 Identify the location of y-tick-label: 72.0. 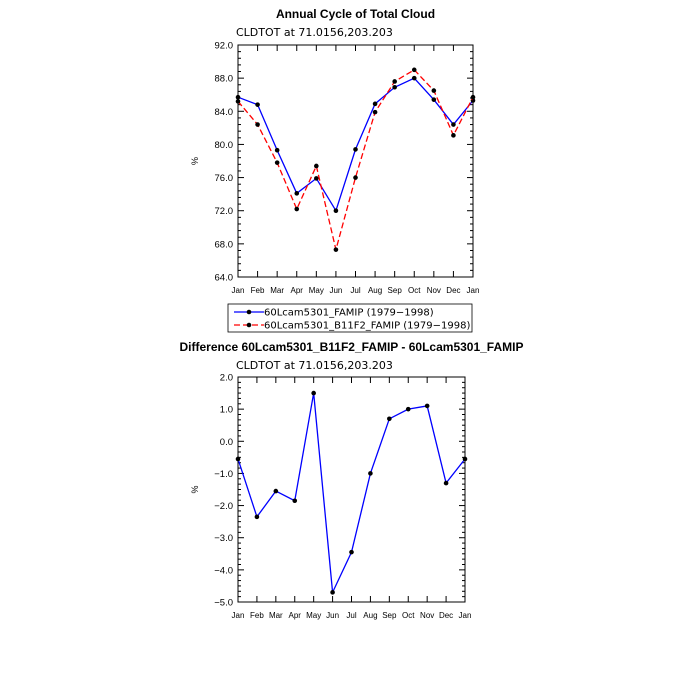
(224, 211).